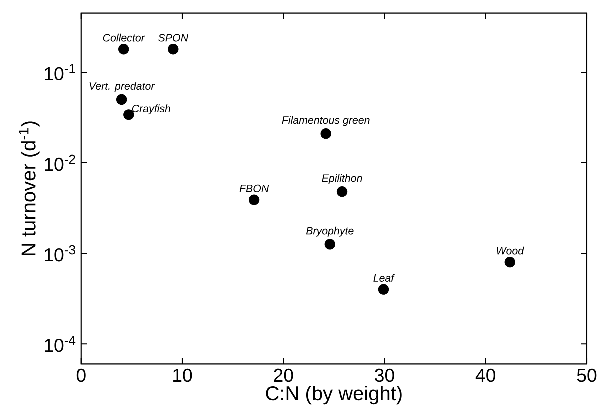  What do you see at coordinates (60, 344) in the screenshot?
I see `y-tick-label: 10$^{-4}$` at bounding box center [60, 344].